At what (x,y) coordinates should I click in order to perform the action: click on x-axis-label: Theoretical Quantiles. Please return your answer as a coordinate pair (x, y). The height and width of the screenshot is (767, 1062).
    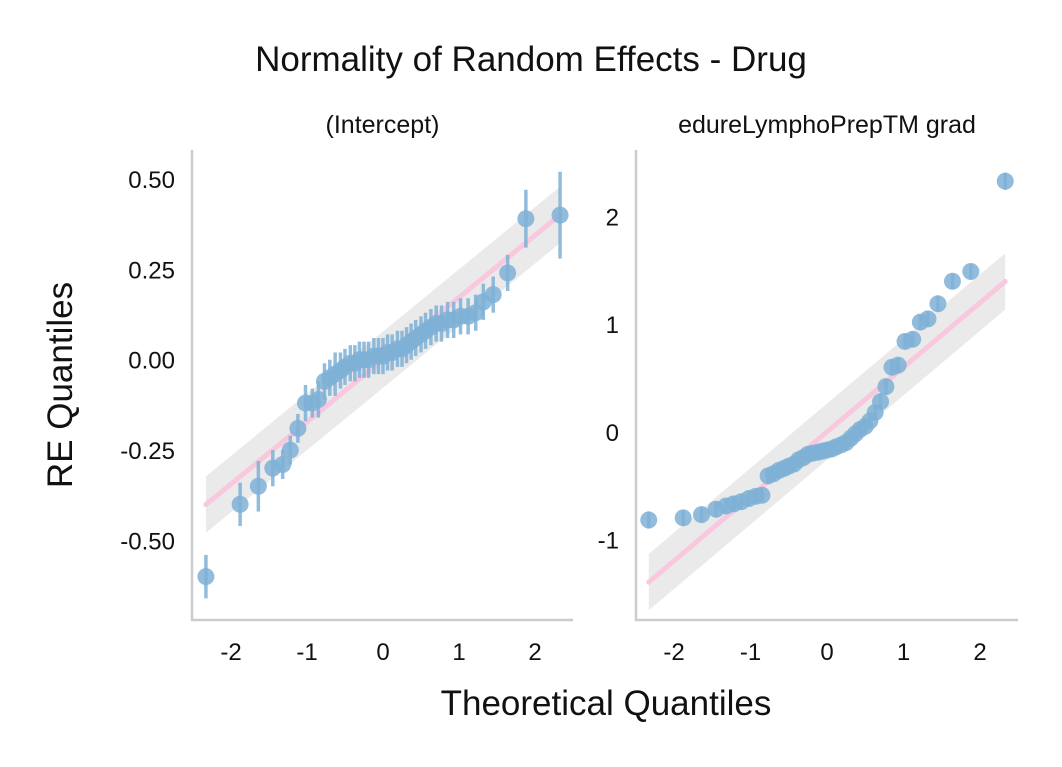
    Looking at the image, I should click on (606, 703).